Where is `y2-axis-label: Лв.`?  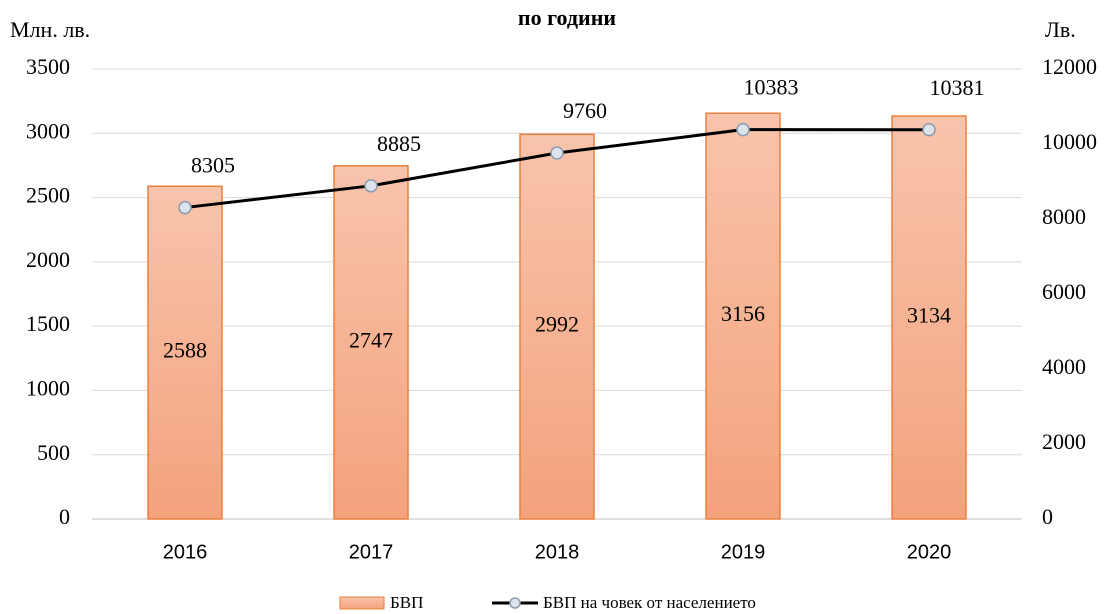 y2-axis-label: Лв. is located at coordinates (1060, 29).